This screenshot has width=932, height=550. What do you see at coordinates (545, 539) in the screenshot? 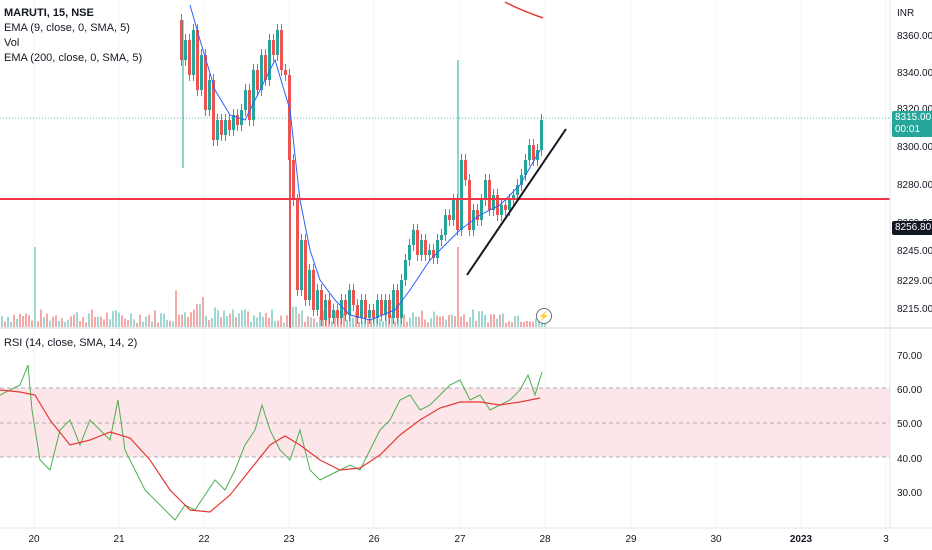
I see `time-tick: 28` at bounding box center [545, 539].